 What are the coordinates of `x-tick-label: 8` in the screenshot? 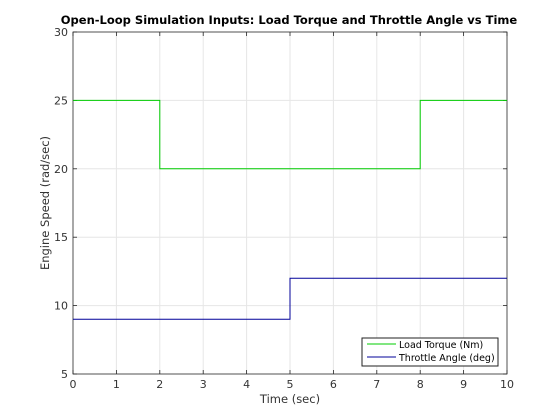 It's located at (420, 384).